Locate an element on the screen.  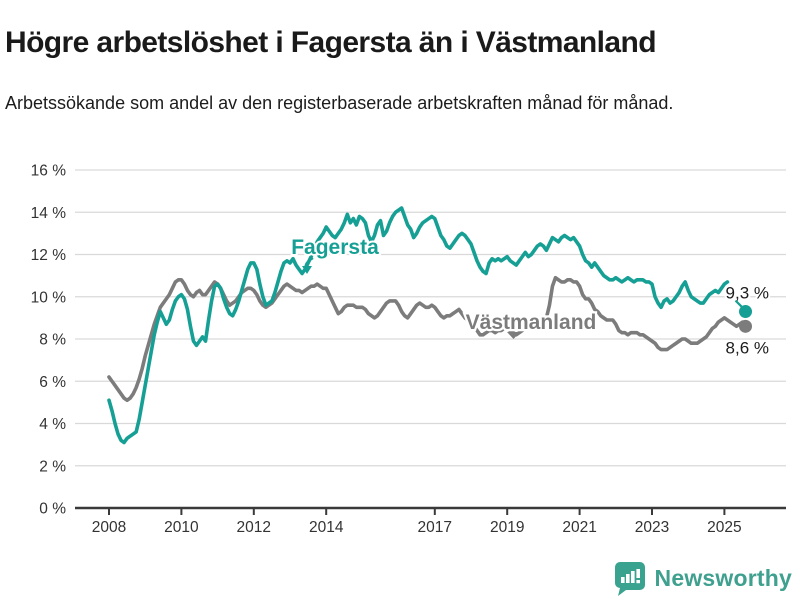
x-axis-tick-label: 2012 is located at coordinates (254, 527).